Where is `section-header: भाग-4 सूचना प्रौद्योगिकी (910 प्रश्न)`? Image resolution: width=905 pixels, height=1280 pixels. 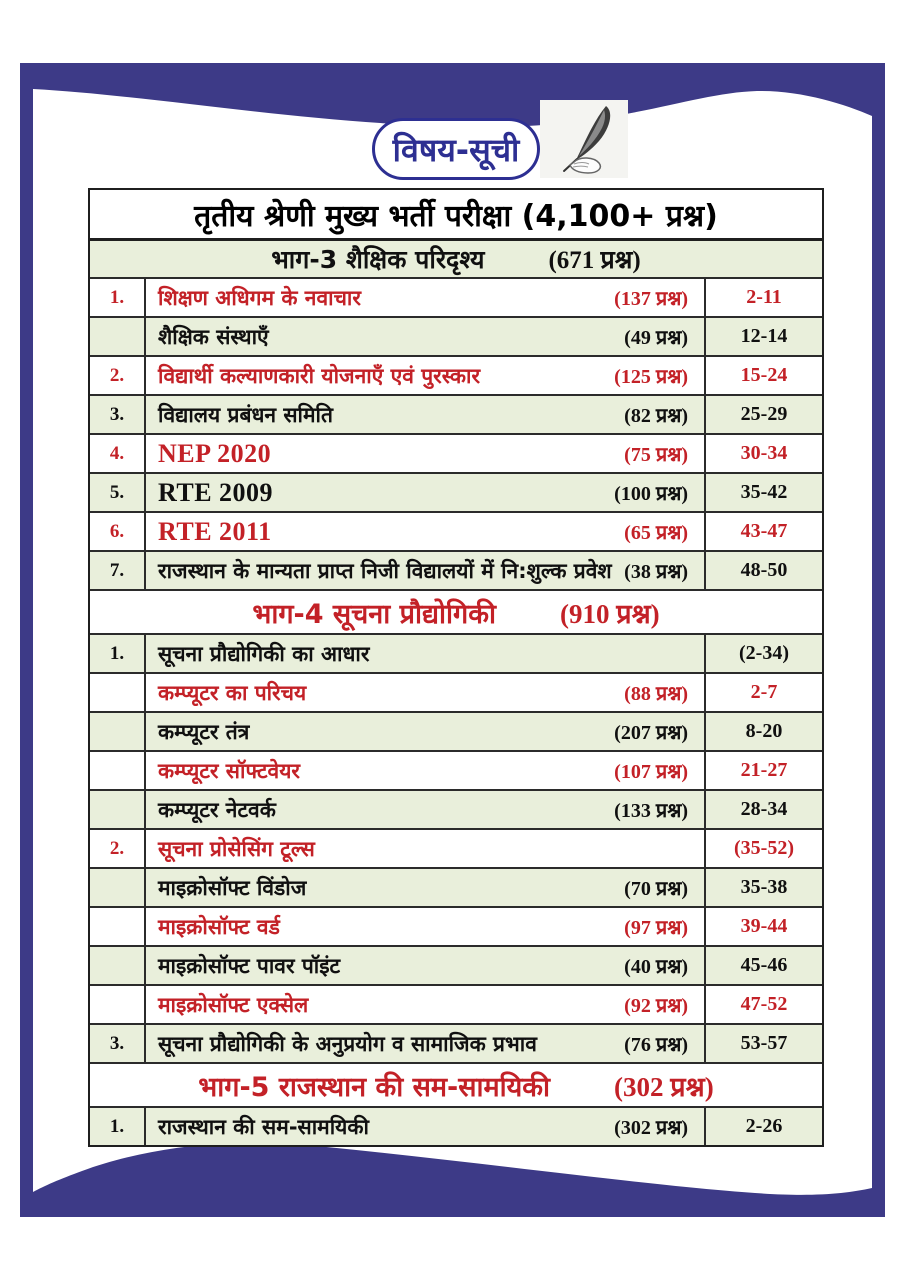
section-header: भाग-4 सूचना प्रौद्योगिकी (910 प्रश्न) is located at coordinates (456, 611).